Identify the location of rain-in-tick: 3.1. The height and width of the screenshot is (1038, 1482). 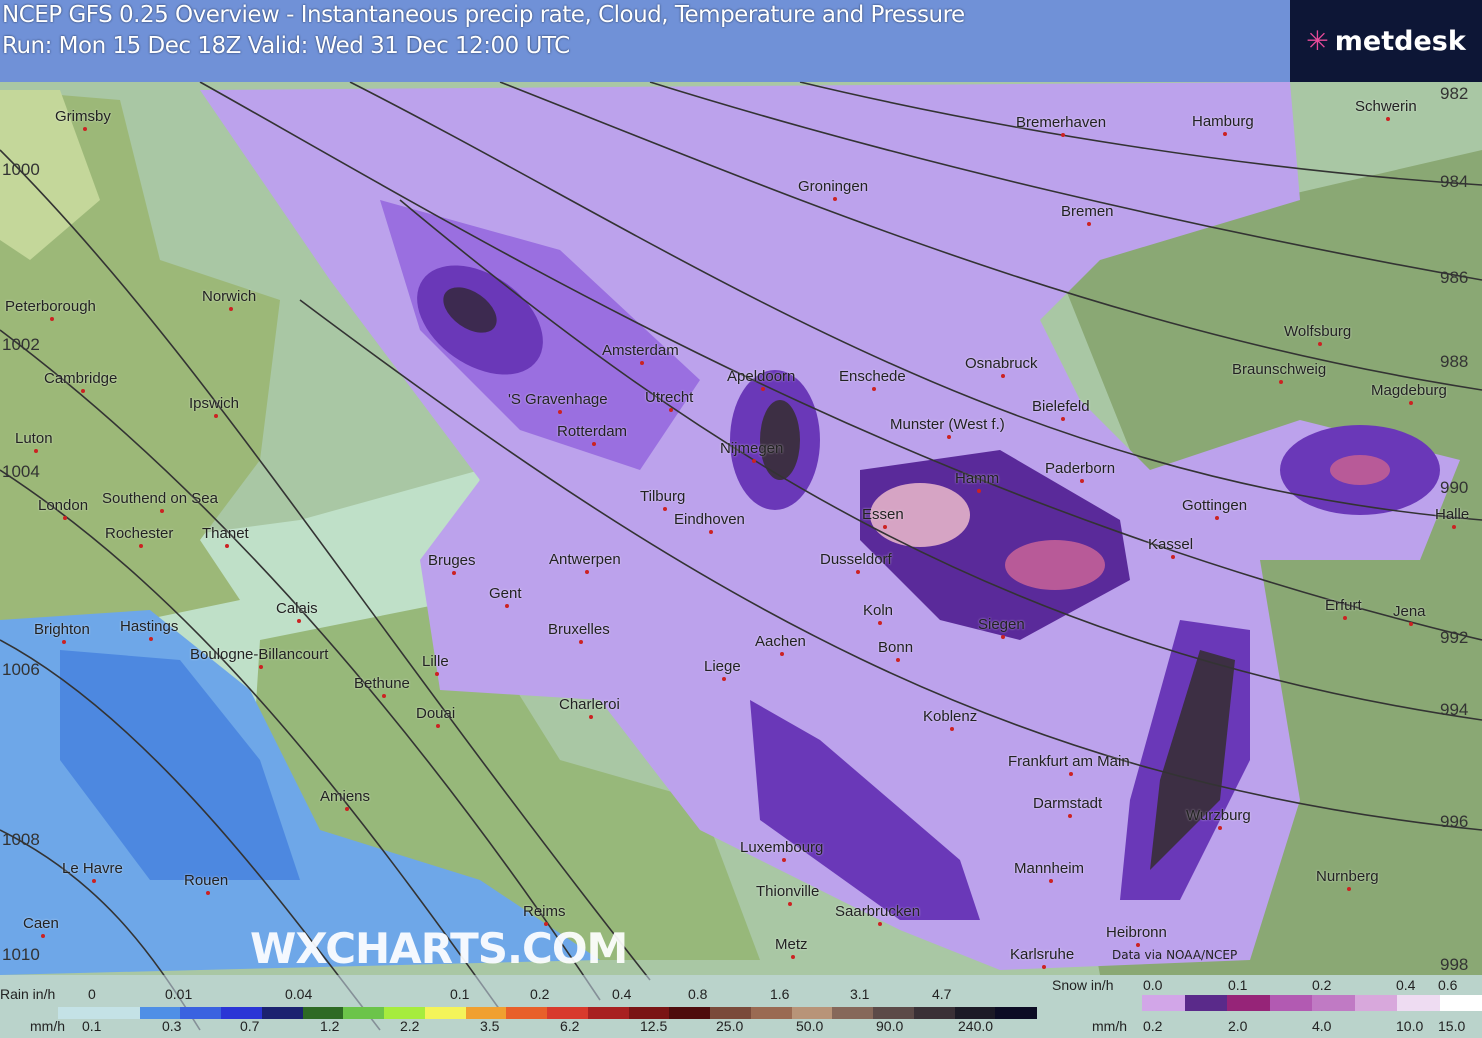
(860, 994).